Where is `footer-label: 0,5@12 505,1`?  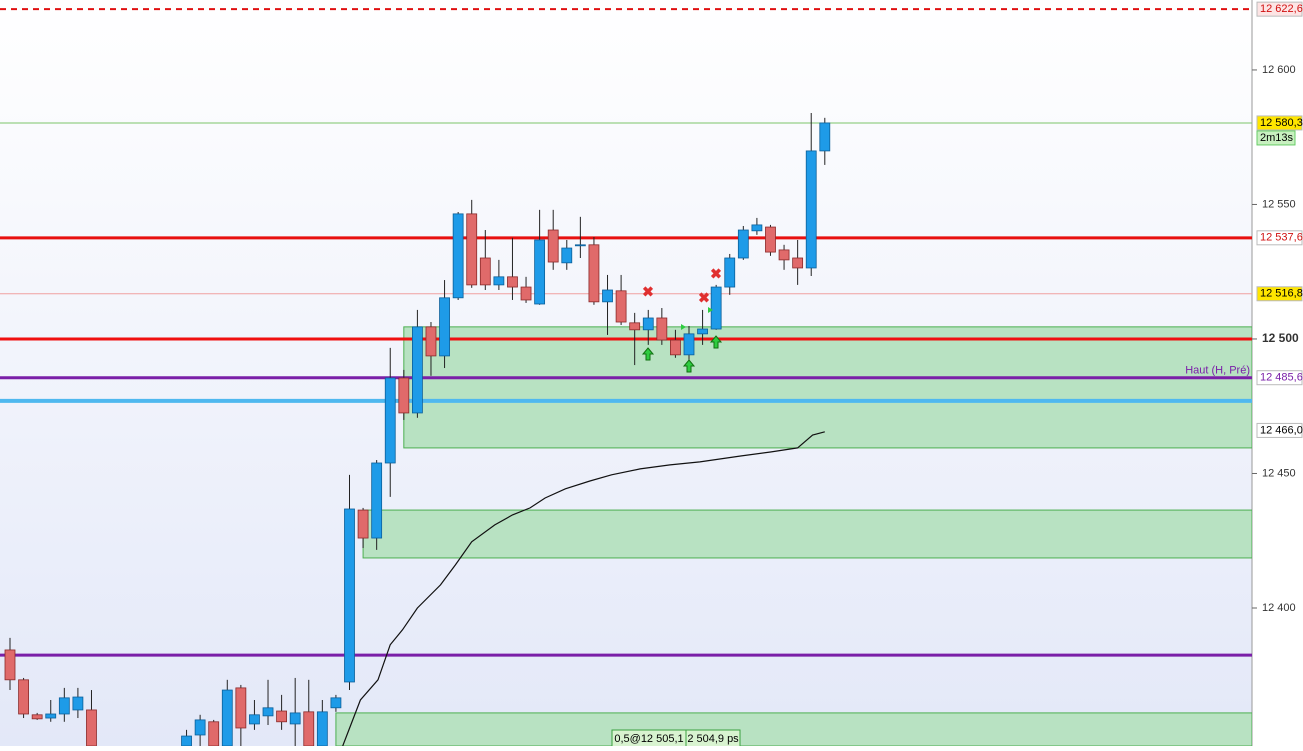
footer-label: 0,5@12 505,1 is located at coordinates (648, 739).